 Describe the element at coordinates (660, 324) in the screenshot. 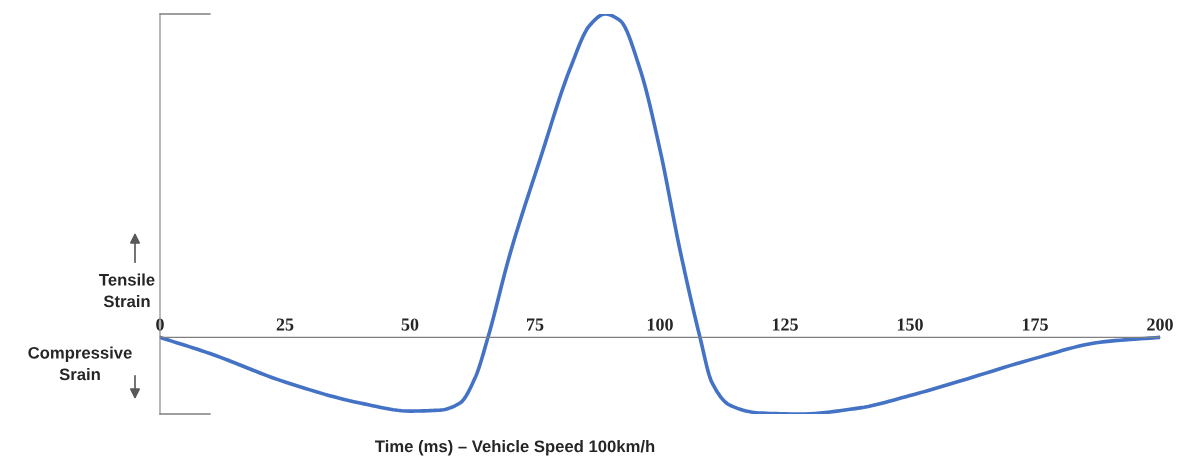

I see `x-tick-label: 100` at that location.